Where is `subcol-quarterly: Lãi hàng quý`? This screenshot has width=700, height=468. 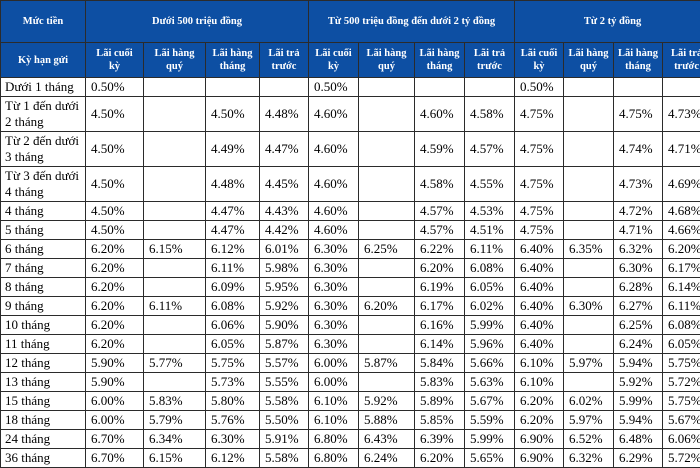
subcol-quarterly: Lãi hàng quý is located at coordinates (589, 60).